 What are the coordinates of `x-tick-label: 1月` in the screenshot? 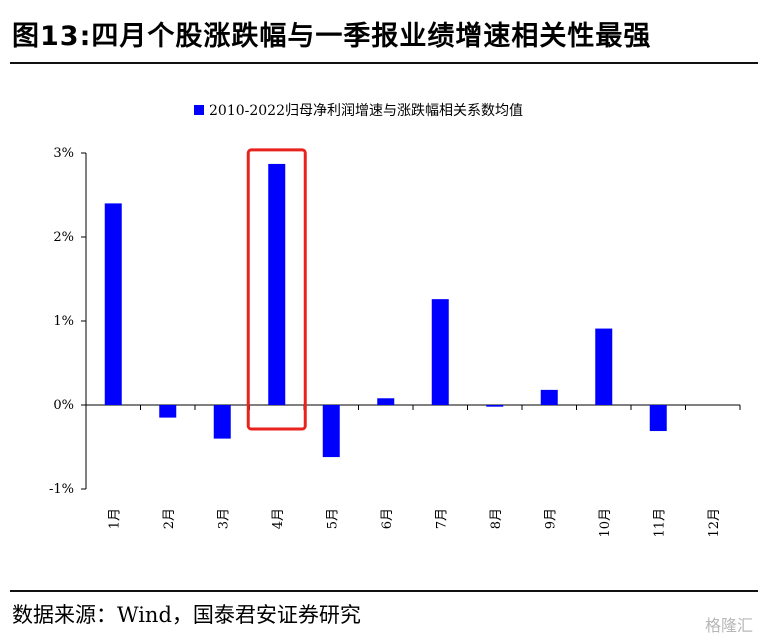 It's located at (114, 518).